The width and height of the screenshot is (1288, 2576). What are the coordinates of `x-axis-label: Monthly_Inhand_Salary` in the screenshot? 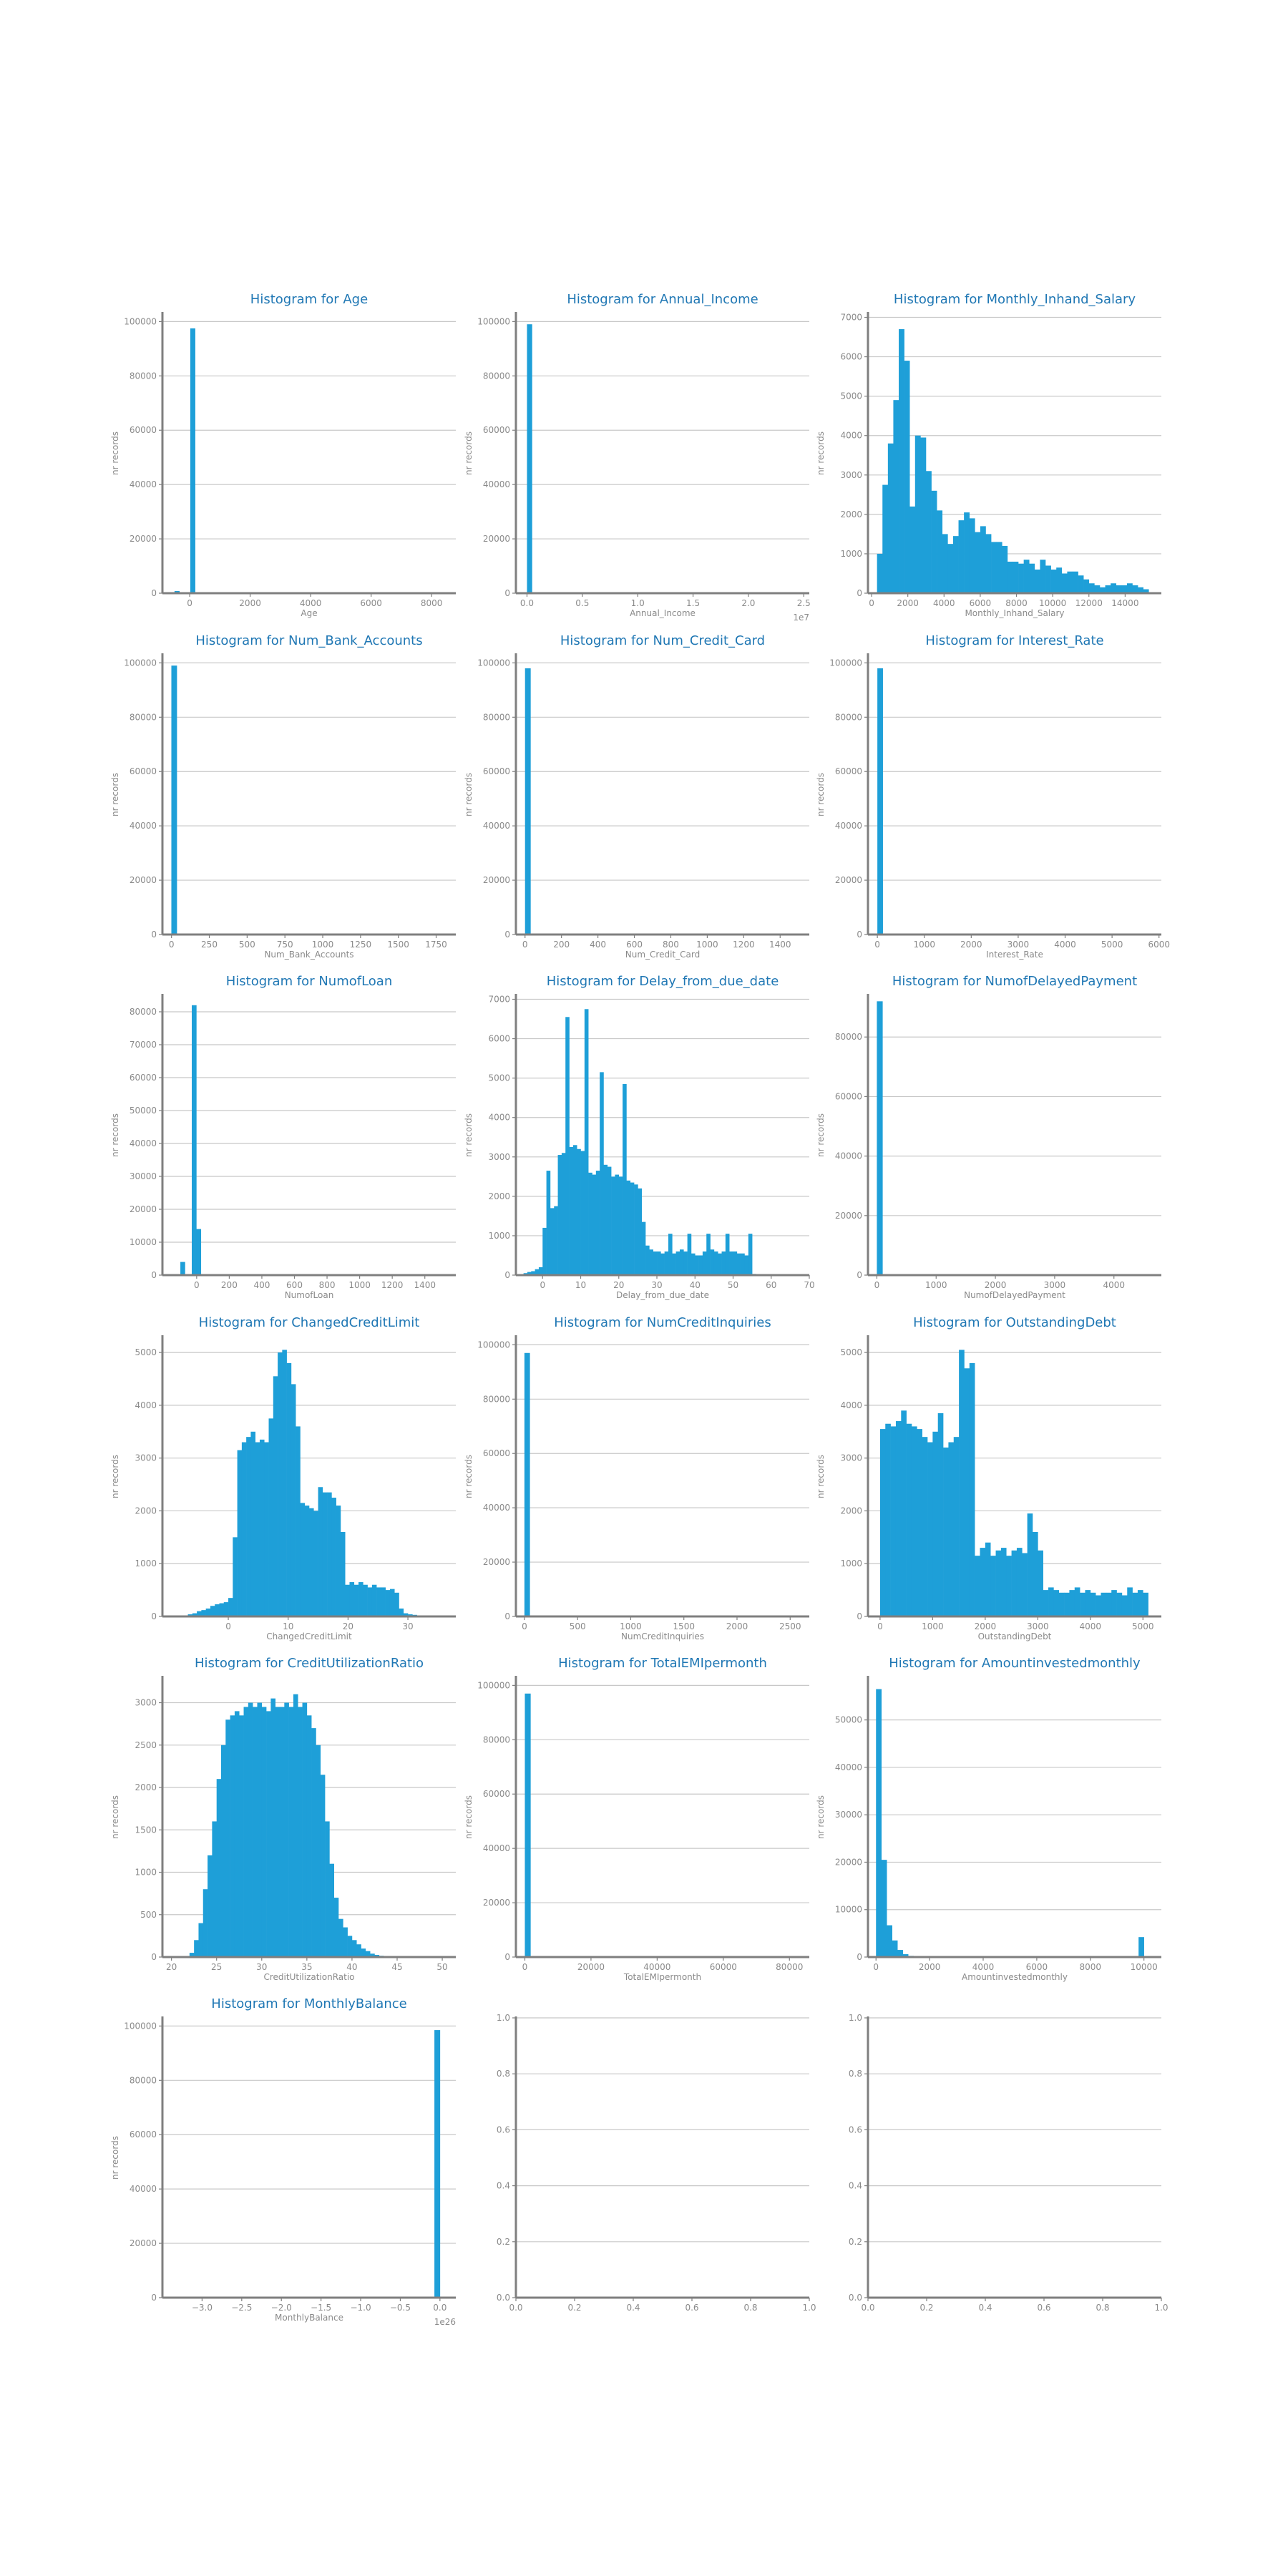 It's located at (1014, 613).